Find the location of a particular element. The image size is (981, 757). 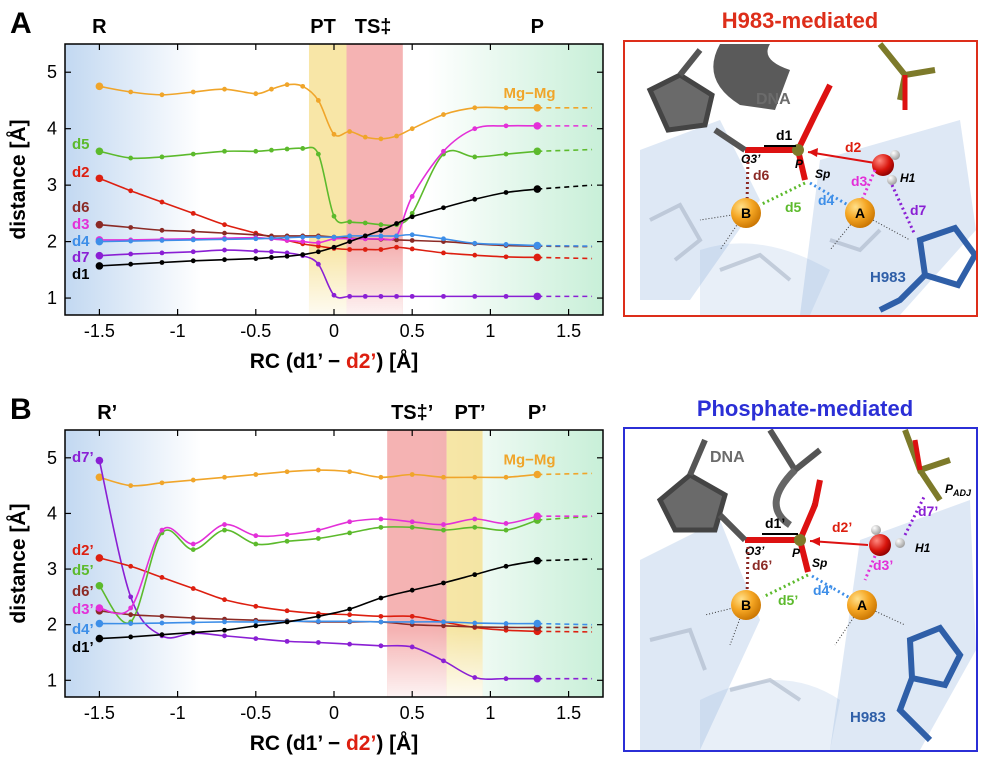

protein-ribbon is located at coordinates (765, 279).